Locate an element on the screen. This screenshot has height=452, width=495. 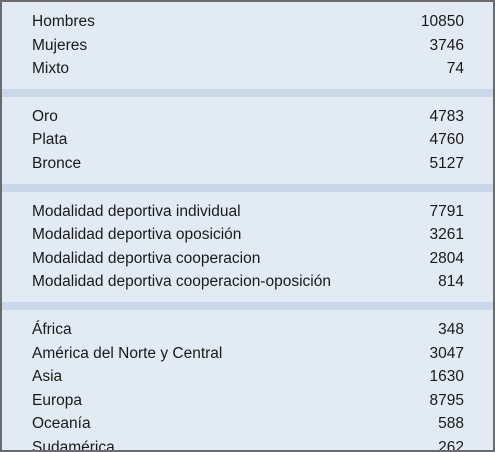
table-row: Asia 1630 is located at coordinates (247, 377).